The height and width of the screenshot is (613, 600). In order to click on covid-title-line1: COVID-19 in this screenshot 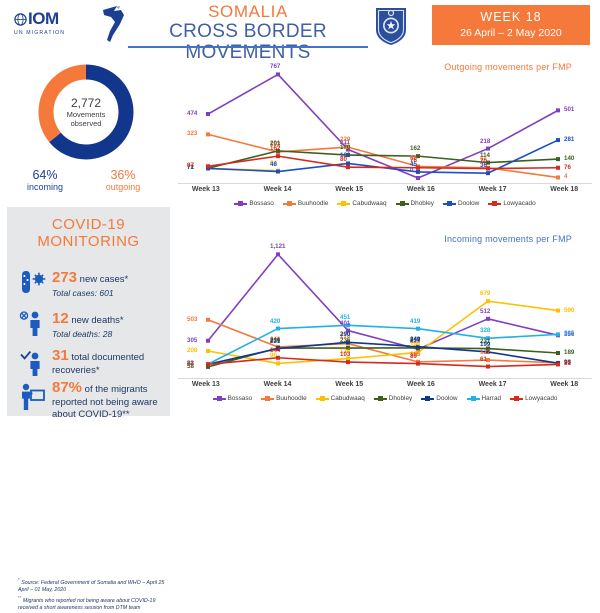, I will do `click(88, 224)`.